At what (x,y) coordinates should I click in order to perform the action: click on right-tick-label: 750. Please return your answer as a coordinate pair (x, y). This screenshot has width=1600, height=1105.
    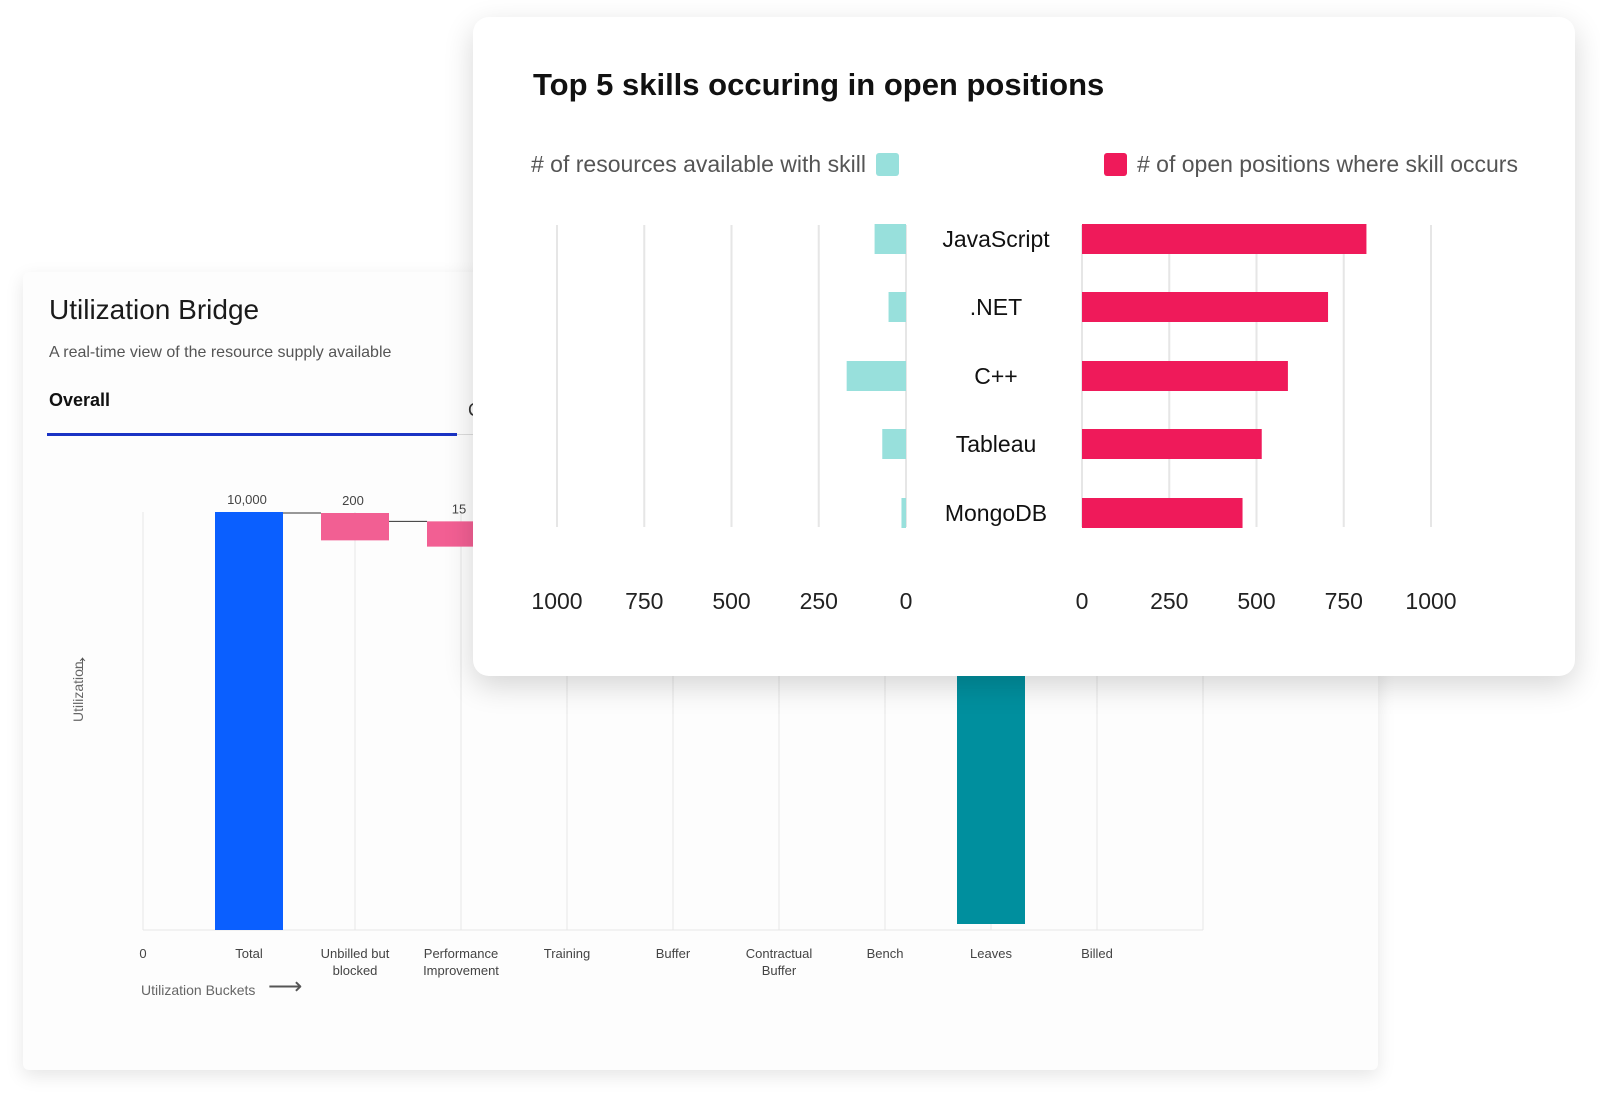
    Looking at the image, I should click on (1344, 601).